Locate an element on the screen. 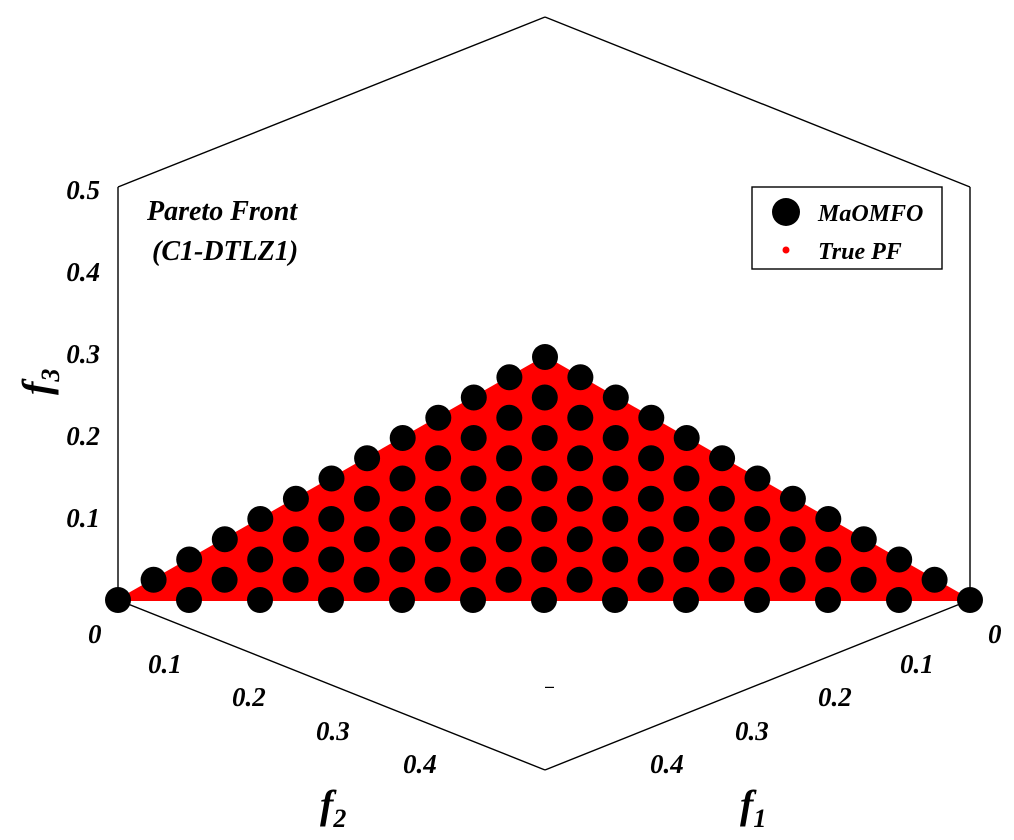  tick-label-f3: 0.1 is located at coordinates (83, 518).